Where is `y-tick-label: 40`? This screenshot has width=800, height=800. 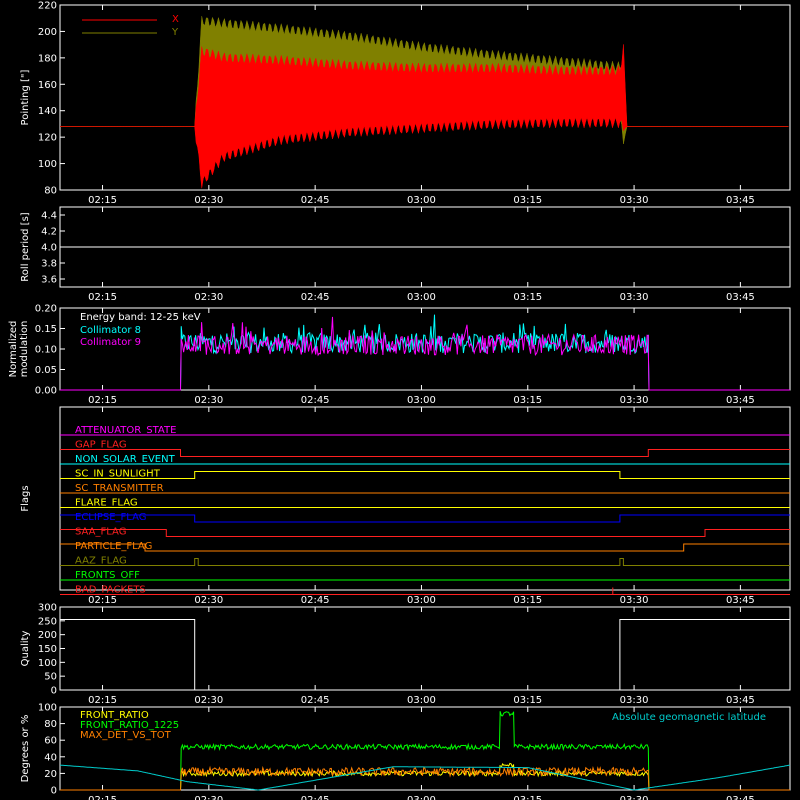
y-tick-label: 40 is located at coordinates (50, 757).